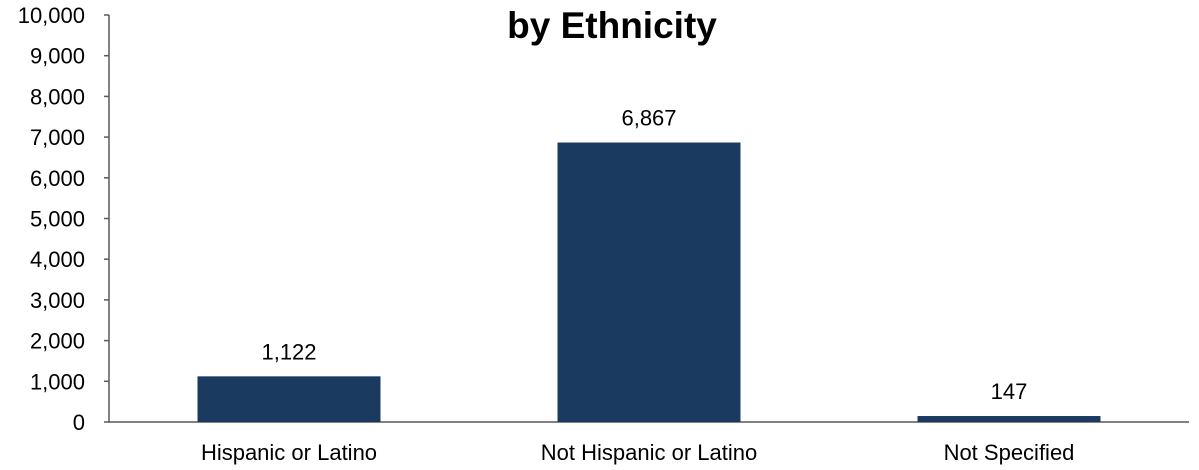 Image resolution: width=1199 pixels, height=470 pixels. Describe the element at coordinates (79, 422) in the screenshot. I see `y-tick-label: 0` at that location.